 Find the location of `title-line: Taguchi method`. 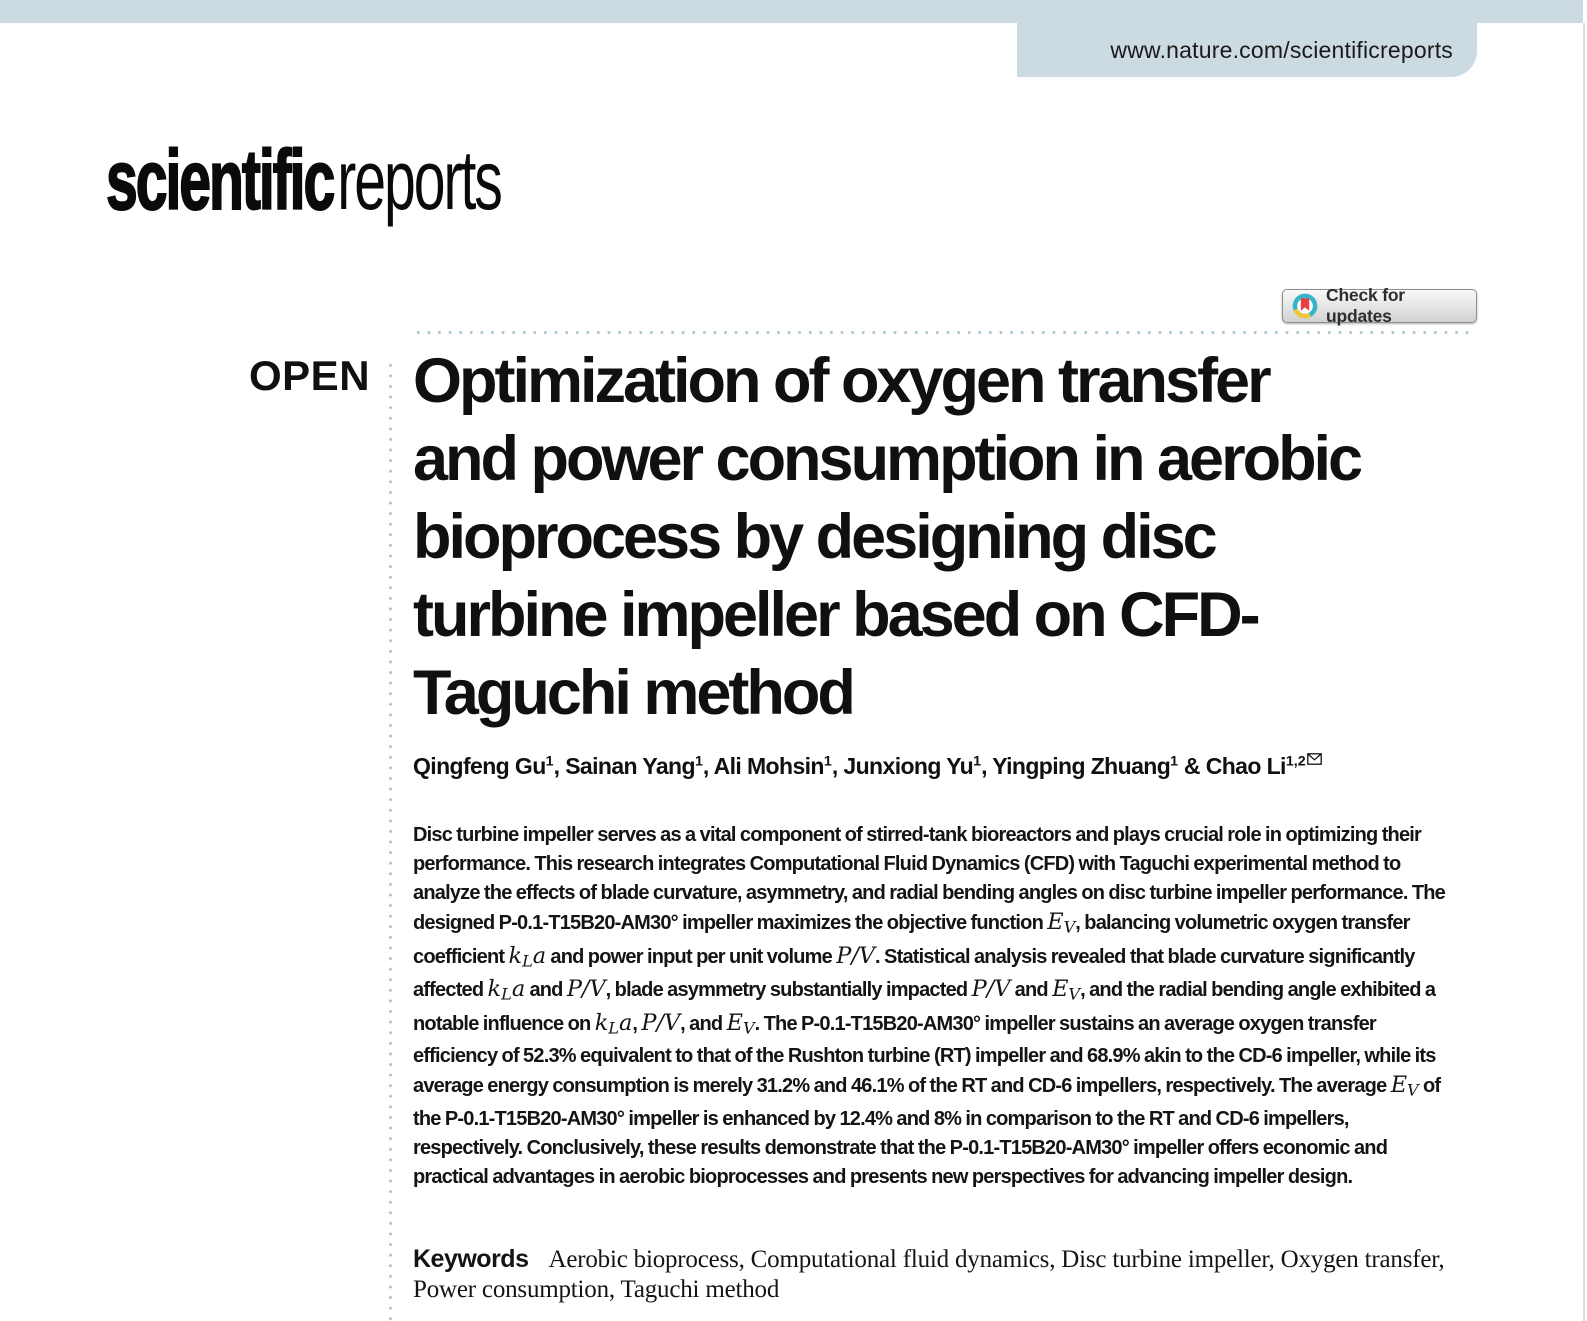

title-line: Taguchi method is located at coordinates (634, 693).